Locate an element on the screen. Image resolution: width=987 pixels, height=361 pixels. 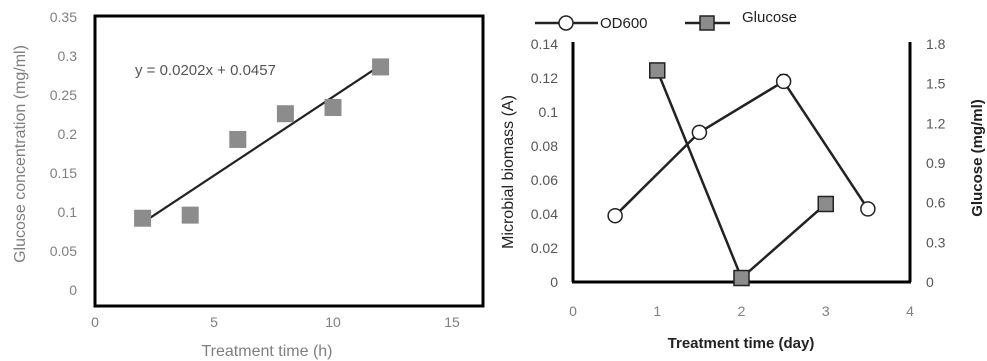
right-x-tick-label: 1 is located at coordinates (657, 311).